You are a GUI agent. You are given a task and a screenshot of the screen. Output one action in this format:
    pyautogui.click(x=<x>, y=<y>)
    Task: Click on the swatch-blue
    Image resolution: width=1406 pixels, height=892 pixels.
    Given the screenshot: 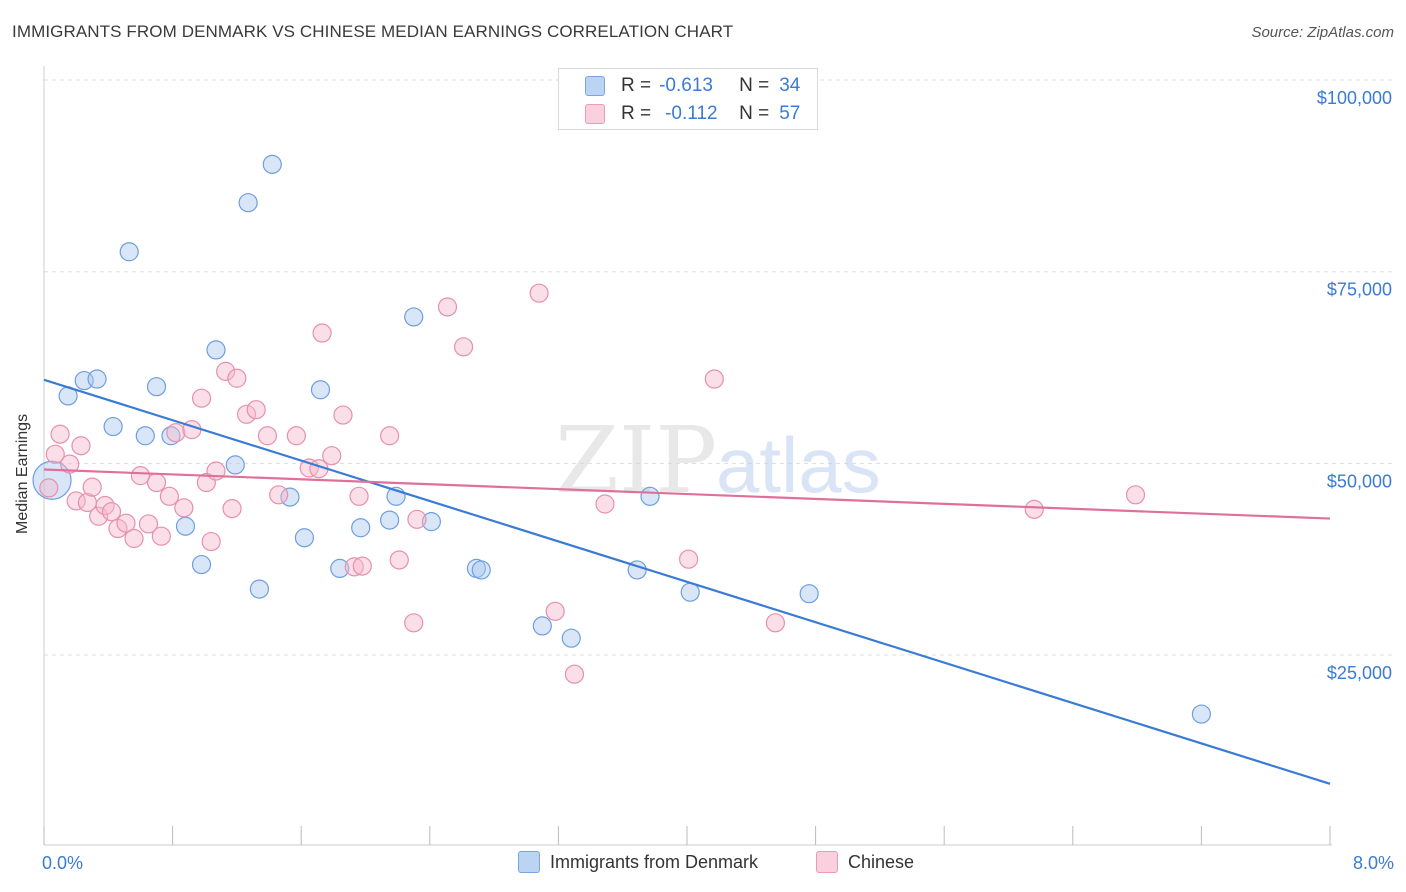 What is the action you would take?
    pyautogui.click(x=595, y=86)
    